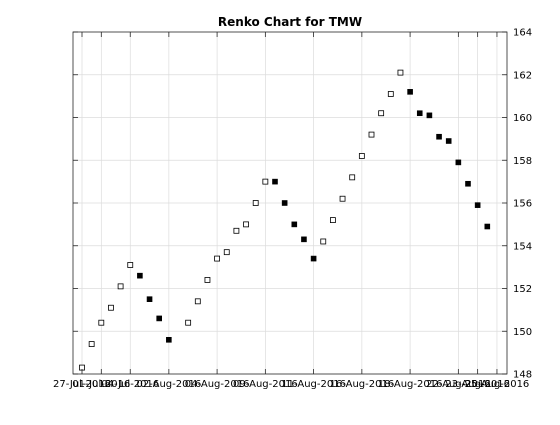 This screenshot has width=560, height=425. I want to click on x-tick-label: 22-Aug-2016, so click(458, 384).